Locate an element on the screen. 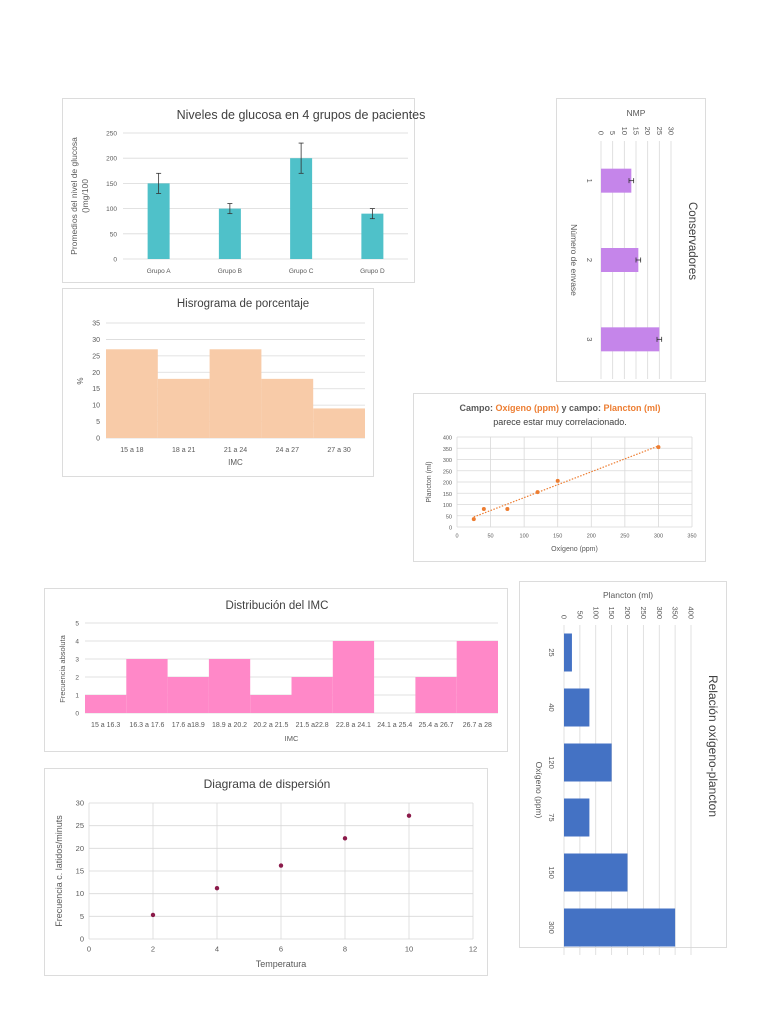 Image resolution: width=768 pixels, height=1024 pixels. x-category-label: 75 is located at coordinates (551, 817).